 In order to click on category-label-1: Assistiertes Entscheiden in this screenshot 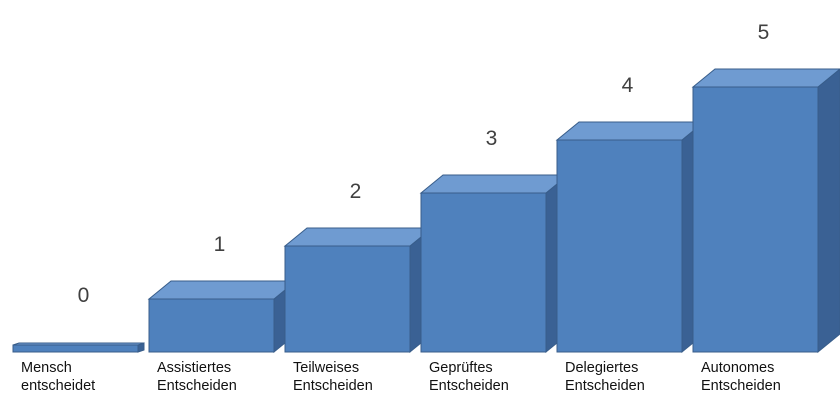, I will do `click(197, 377)`.